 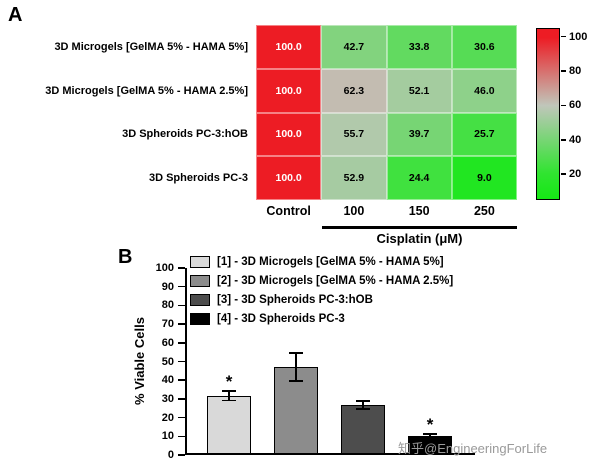 I want to click on heatmap-cell: 52.9, so click(x=354, y=178).